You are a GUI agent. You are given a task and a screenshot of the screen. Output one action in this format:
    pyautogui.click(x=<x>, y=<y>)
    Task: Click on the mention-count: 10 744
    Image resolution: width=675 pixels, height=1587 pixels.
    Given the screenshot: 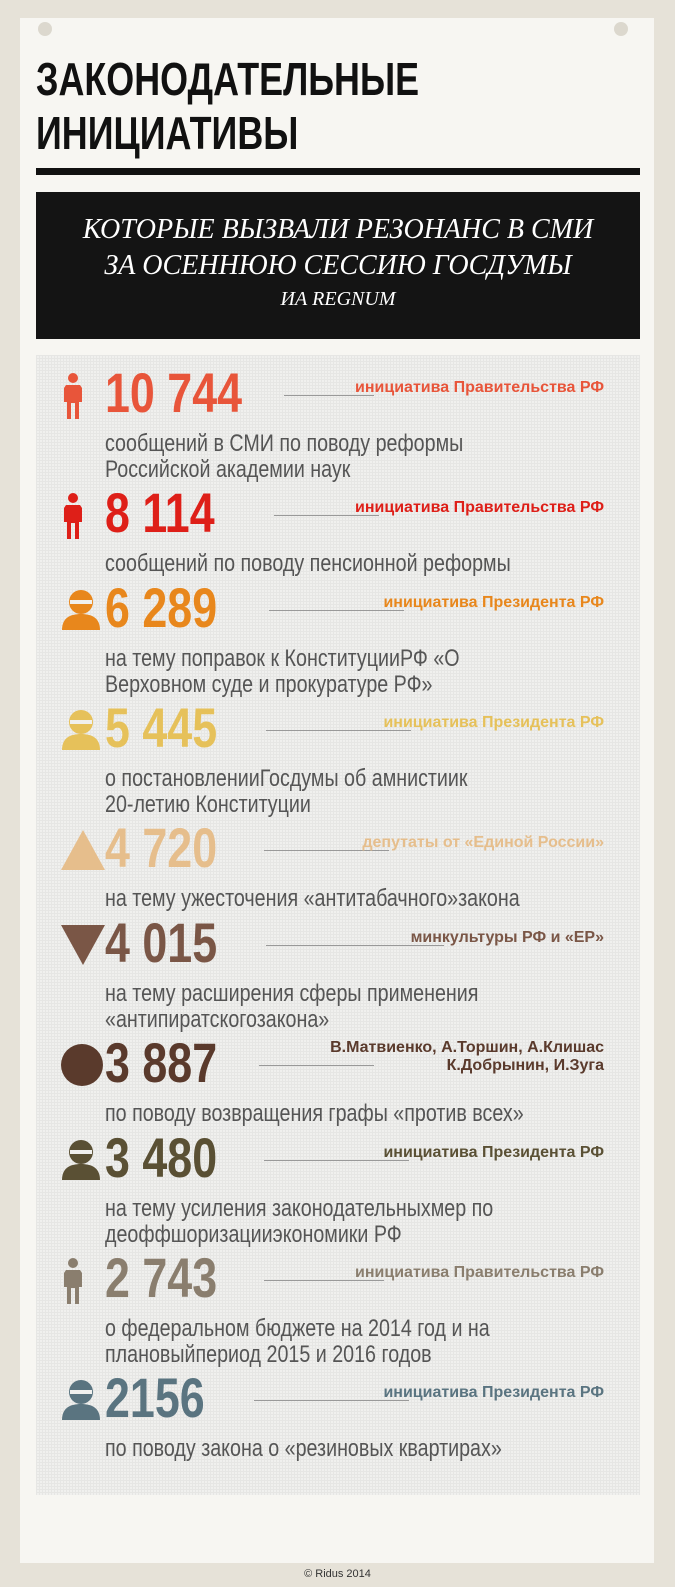 What is the action you would take?
    pyautogui.click(x=174, y=392)
    